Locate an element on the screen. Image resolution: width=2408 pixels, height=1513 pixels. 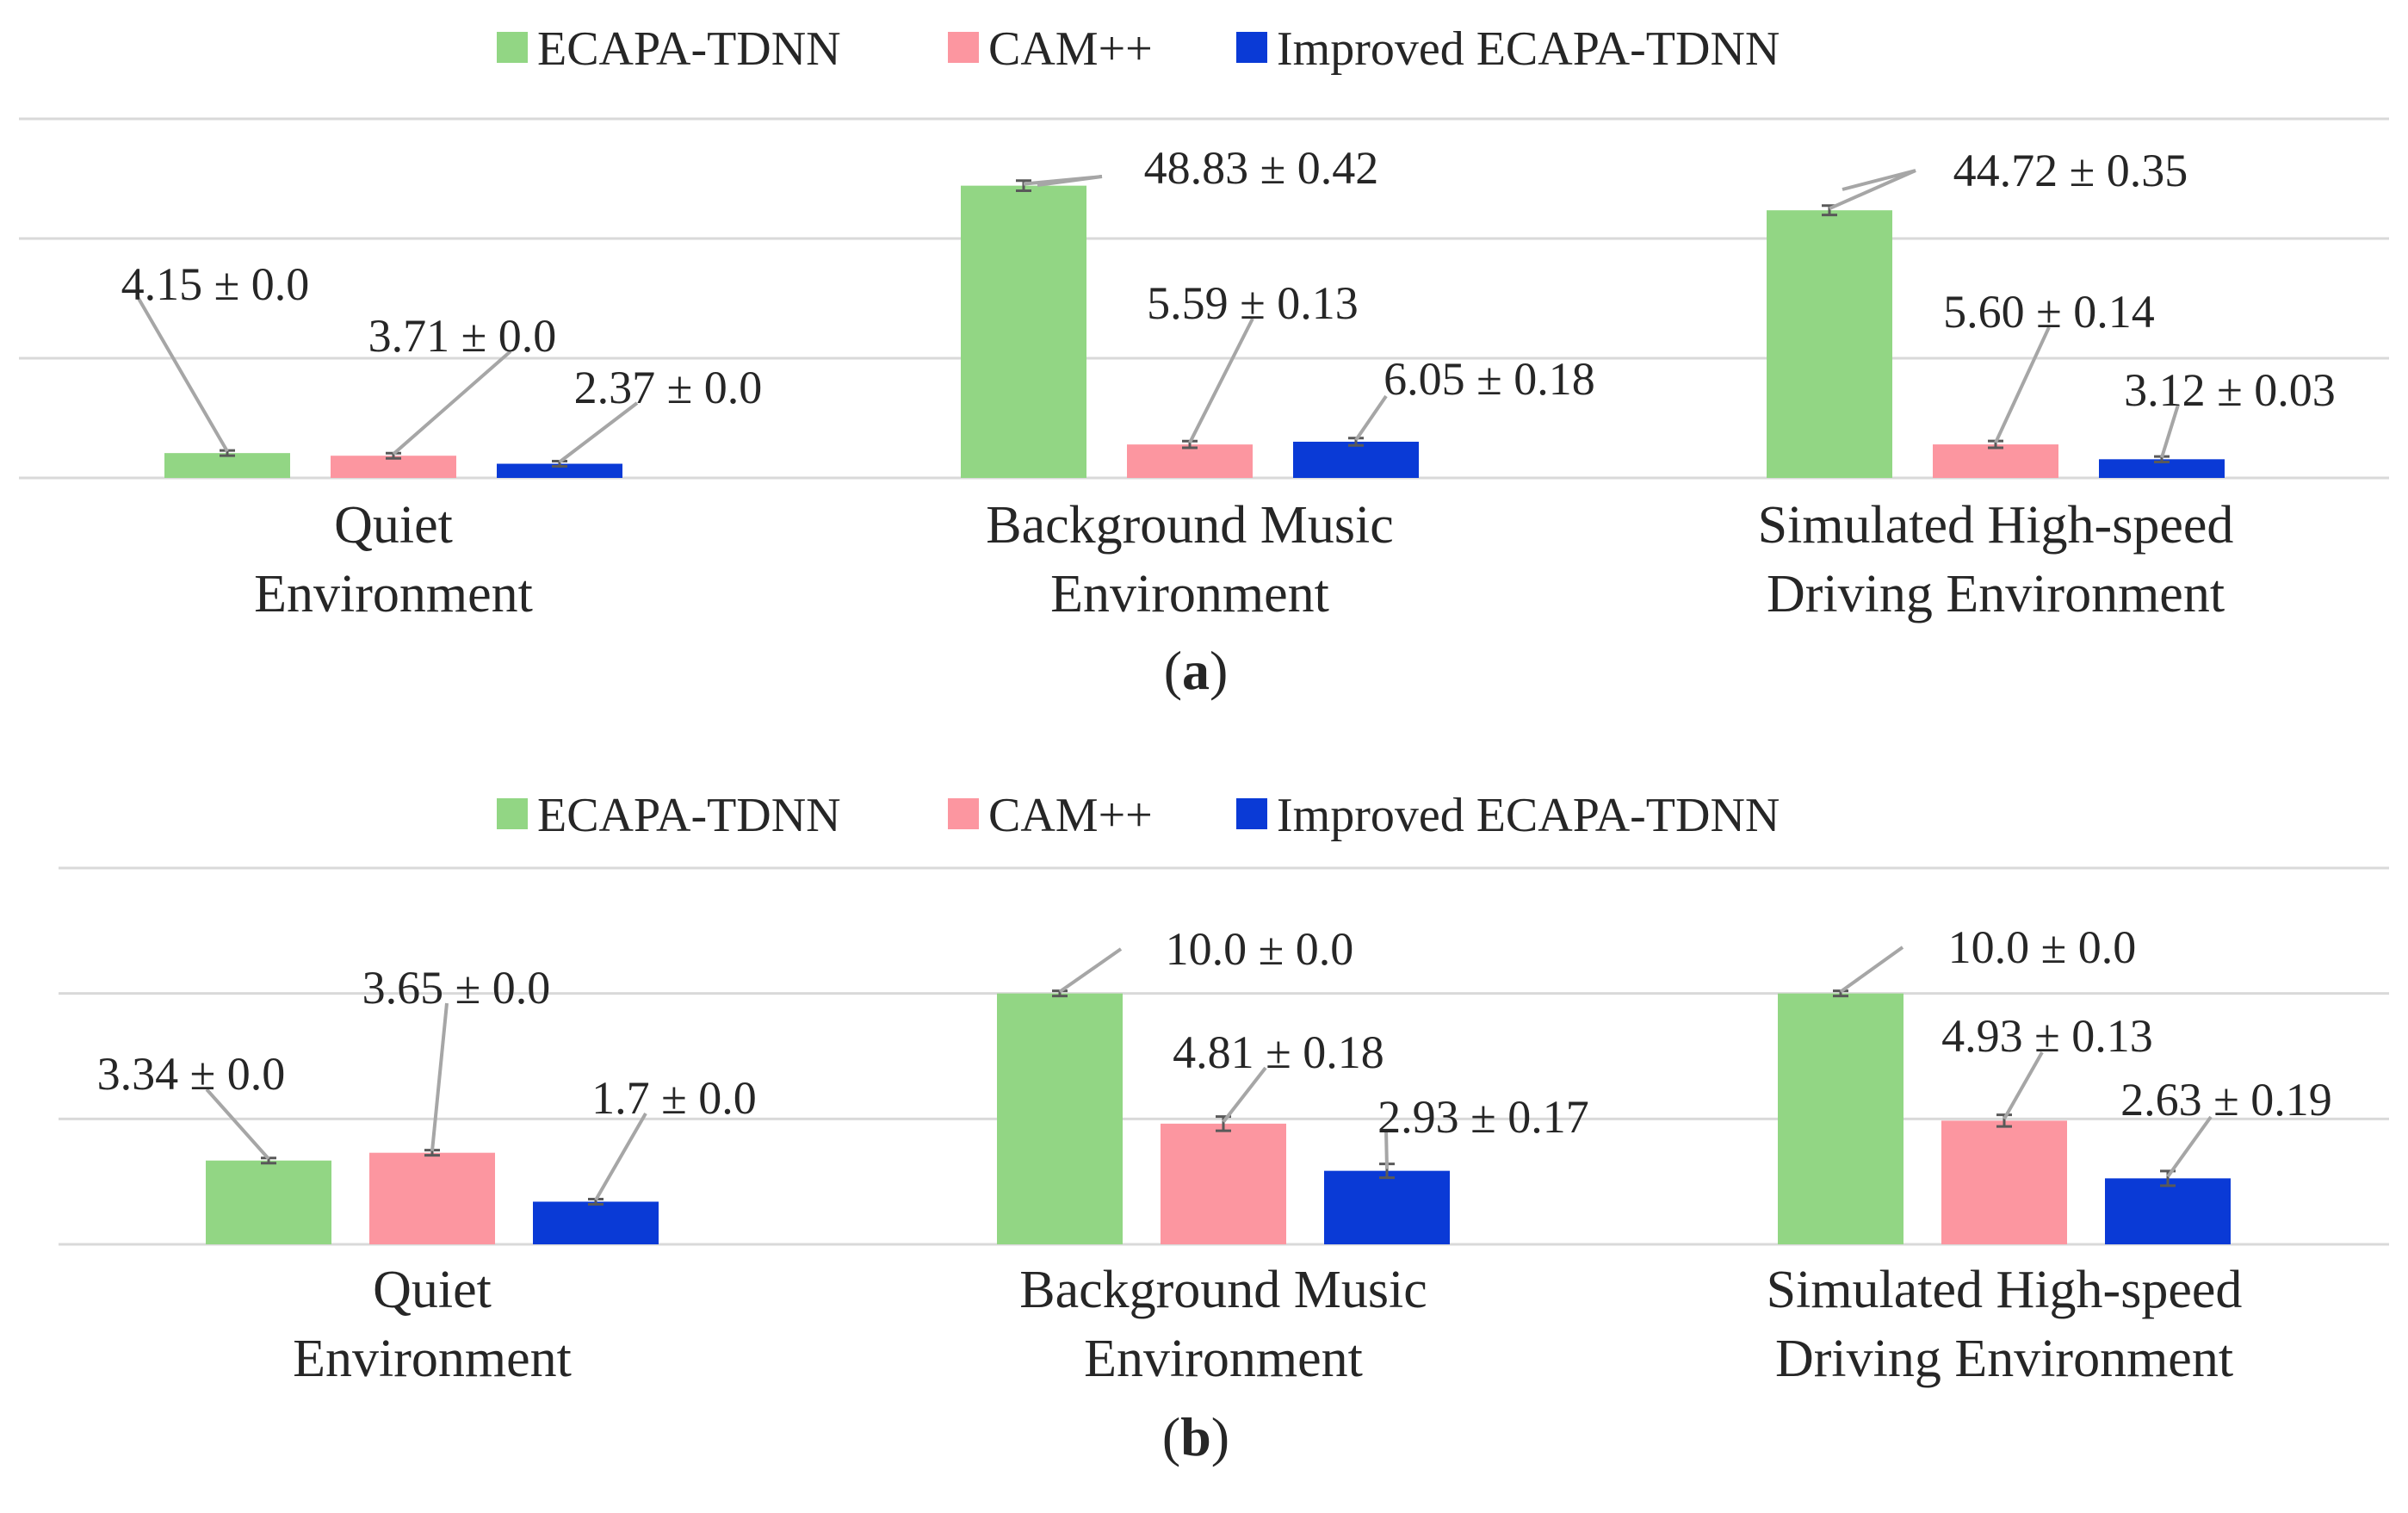
data-label: 4.81 ± 0.18 is located at coordinates (1278, 1052).